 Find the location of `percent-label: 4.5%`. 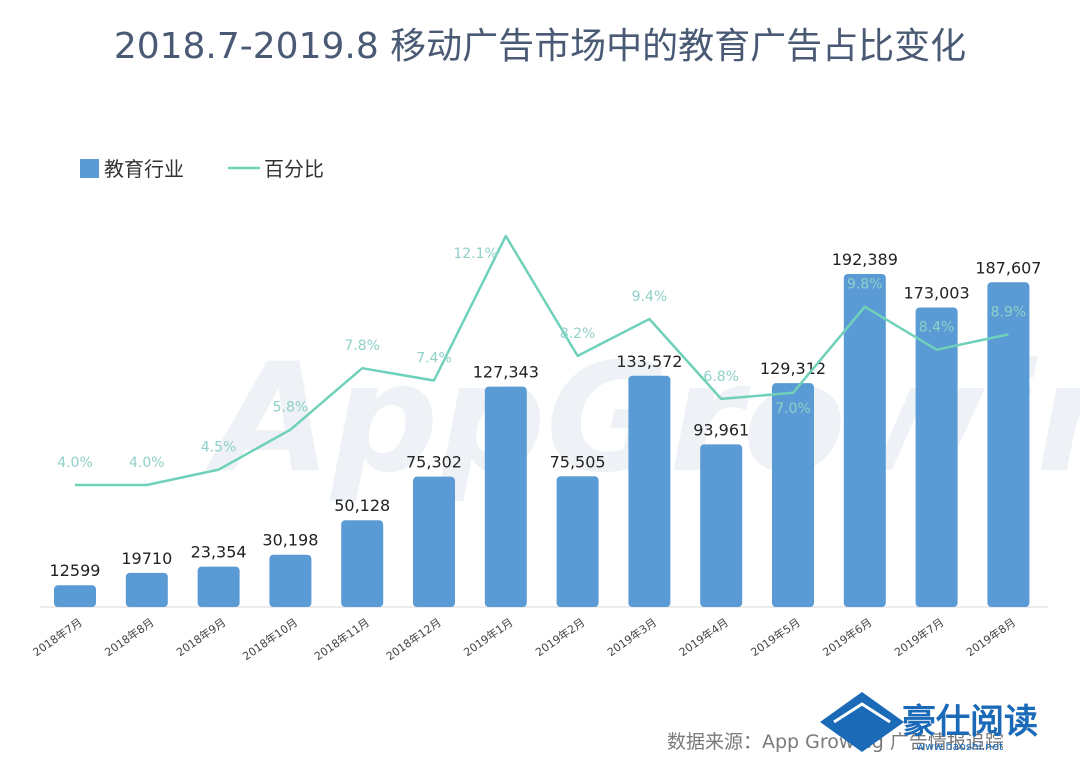

percent-label: 4.5% is located at coordinates (219, 448).